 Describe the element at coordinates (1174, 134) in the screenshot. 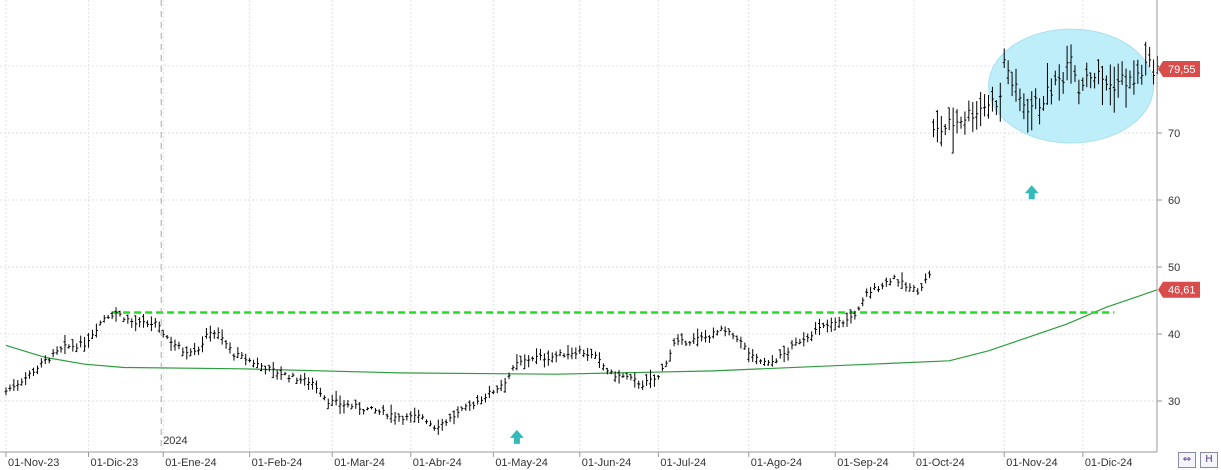

I see `y-tick-label: 70` at that location.